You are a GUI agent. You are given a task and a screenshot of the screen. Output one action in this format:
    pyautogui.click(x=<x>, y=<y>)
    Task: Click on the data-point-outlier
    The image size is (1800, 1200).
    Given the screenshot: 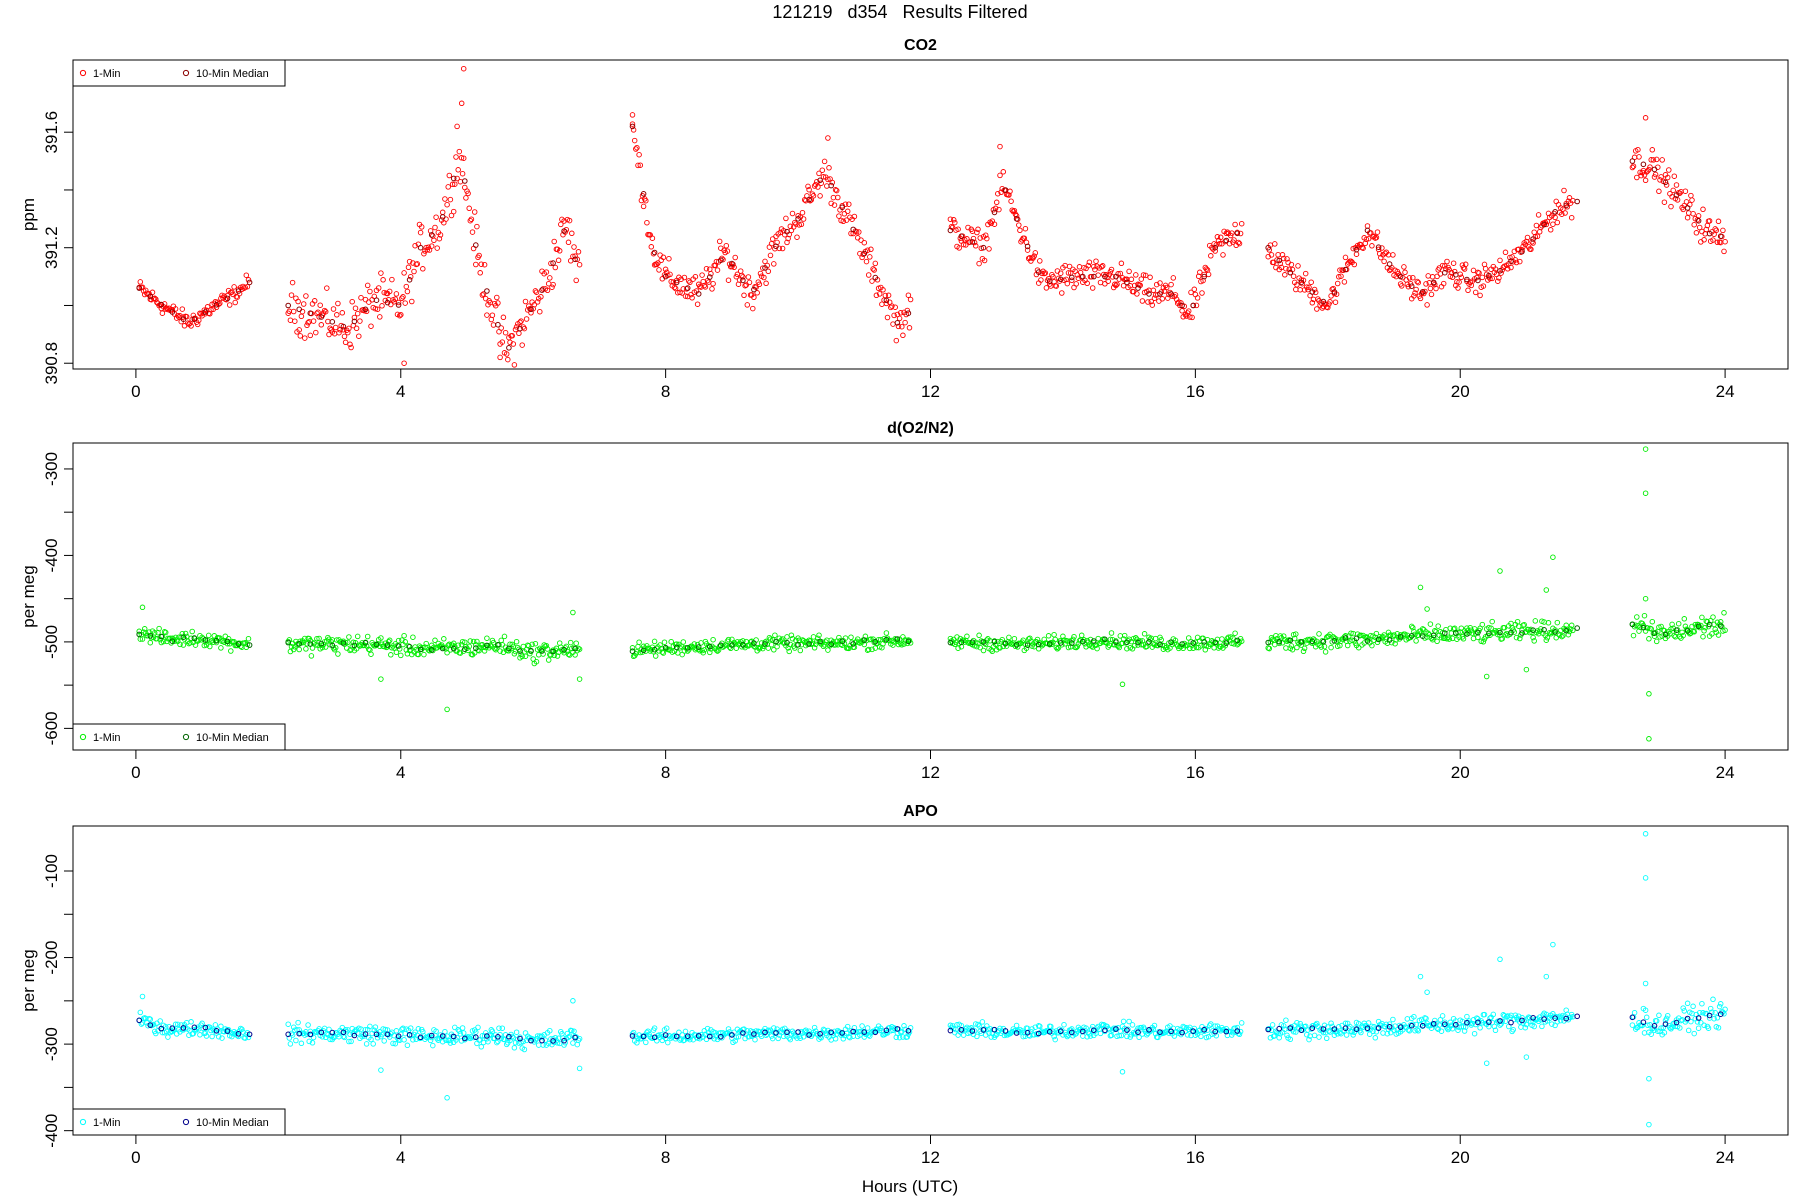 What is the action you would take?
    pyautogui.click(x=1122, y=684)
    